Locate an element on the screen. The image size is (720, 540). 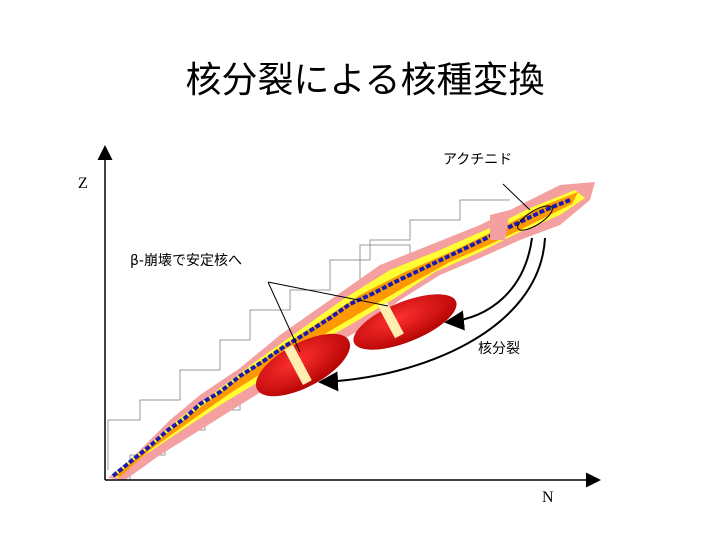
z-axis-label: Z is located at coordinates (83, 183).